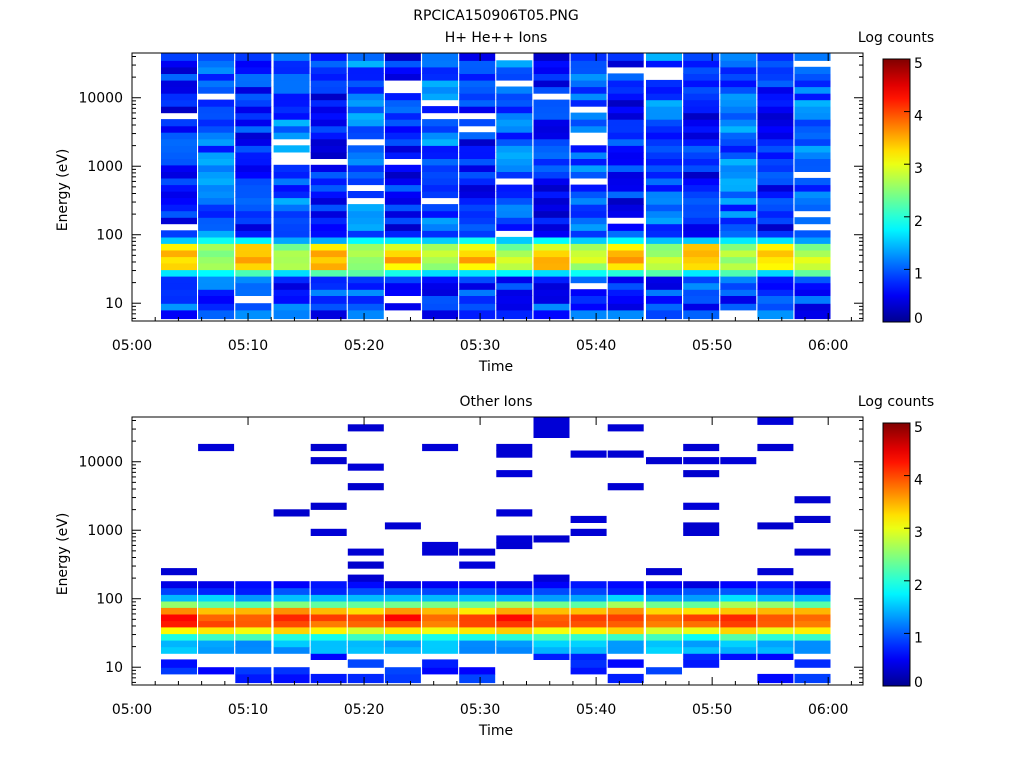  Describe the element at coordinates (828, 346) in the screenshot. I see `x-tick-label: 06:00` at that location.